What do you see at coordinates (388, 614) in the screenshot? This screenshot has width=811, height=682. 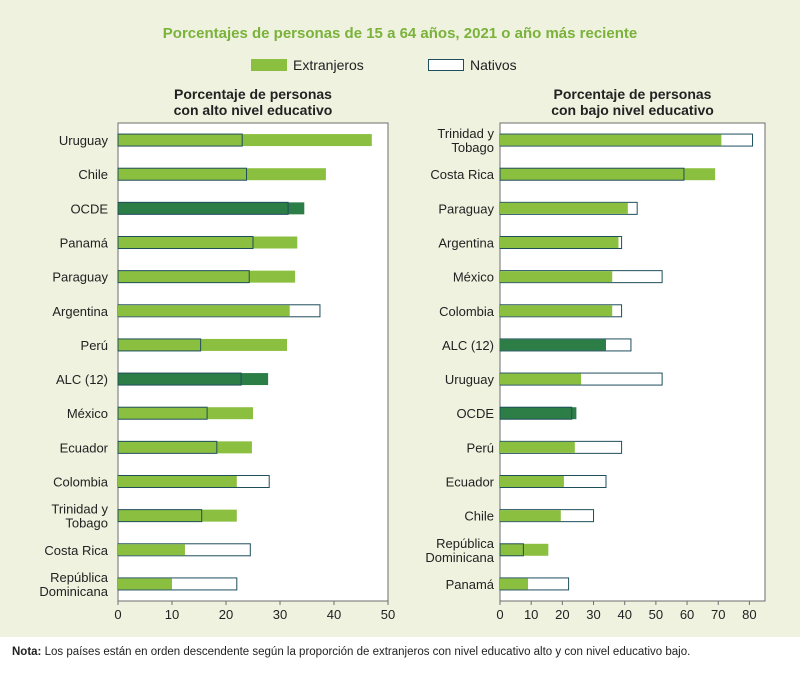 I see `left-x-tick-label: 50` at bounding box center [388, 614].